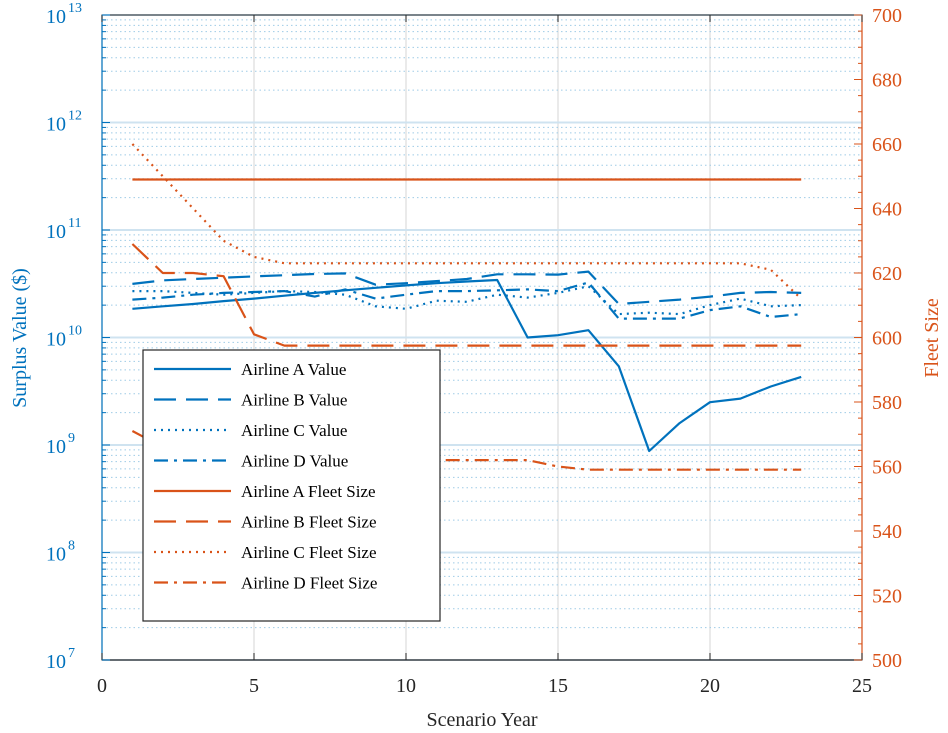 This screenshot has height=733, width=948. I want to click on y-axis-left-label: Surplus Value ($), so click(20, 338).